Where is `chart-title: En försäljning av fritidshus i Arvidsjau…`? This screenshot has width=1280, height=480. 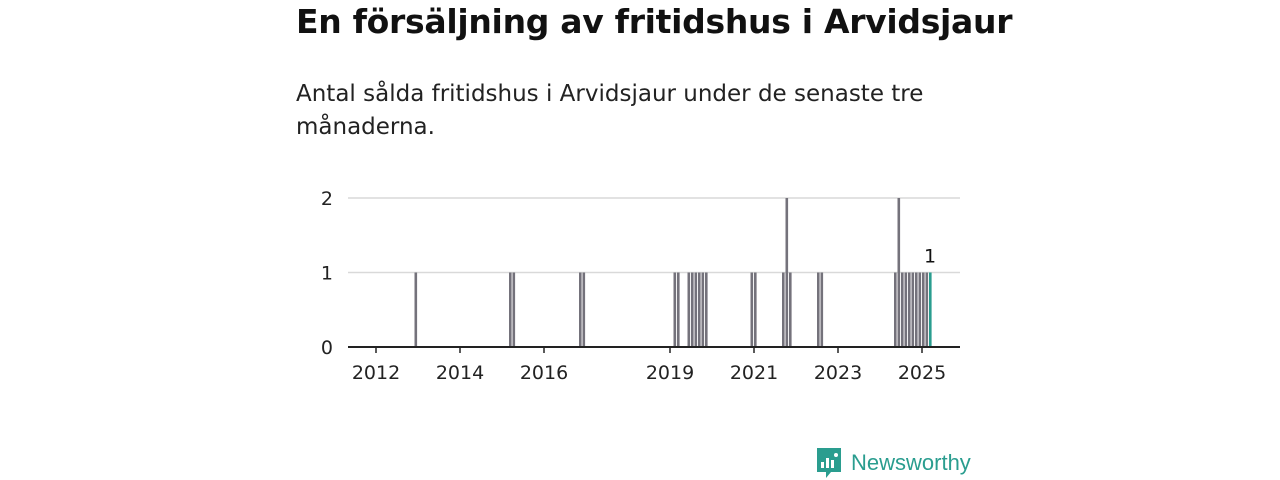 chart-title: En försäljning av fritidshus i Arvidsjau… is located at coordinates (654, 21).